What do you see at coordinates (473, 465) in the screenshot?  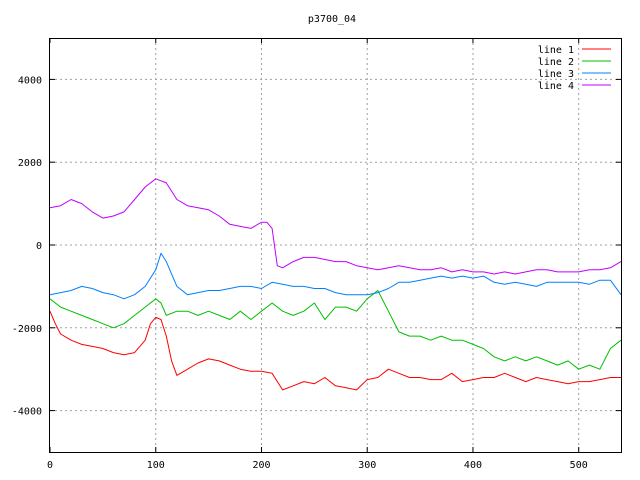 I see `x-tick-label: 400` at bounding box center [473, 465].